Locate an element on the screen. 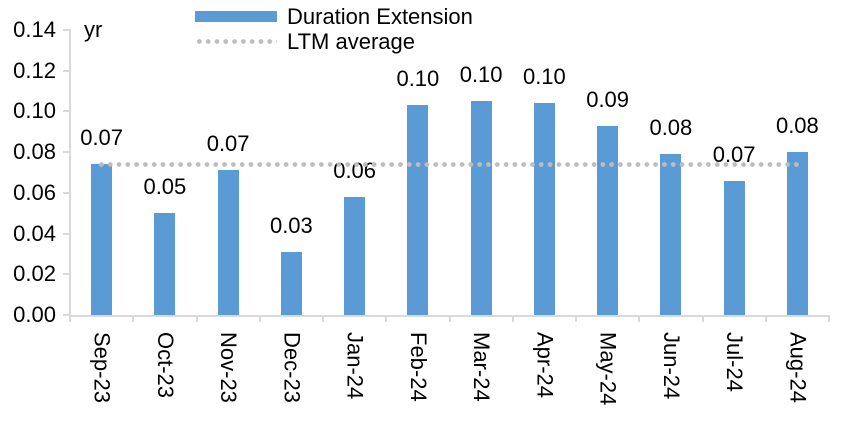  bar-data-label: 0.09 is located at coordinates (608, 99).